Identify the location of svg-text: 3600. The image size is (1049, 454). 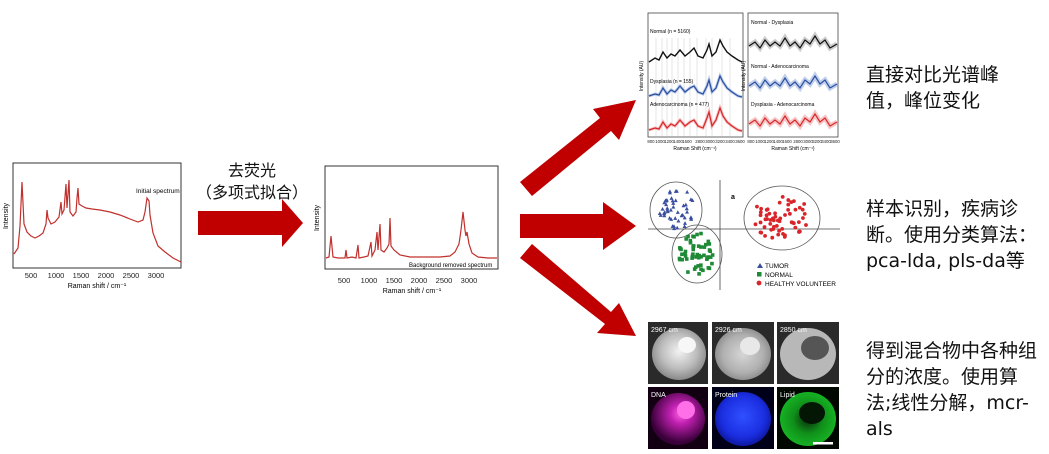
(740, 141).